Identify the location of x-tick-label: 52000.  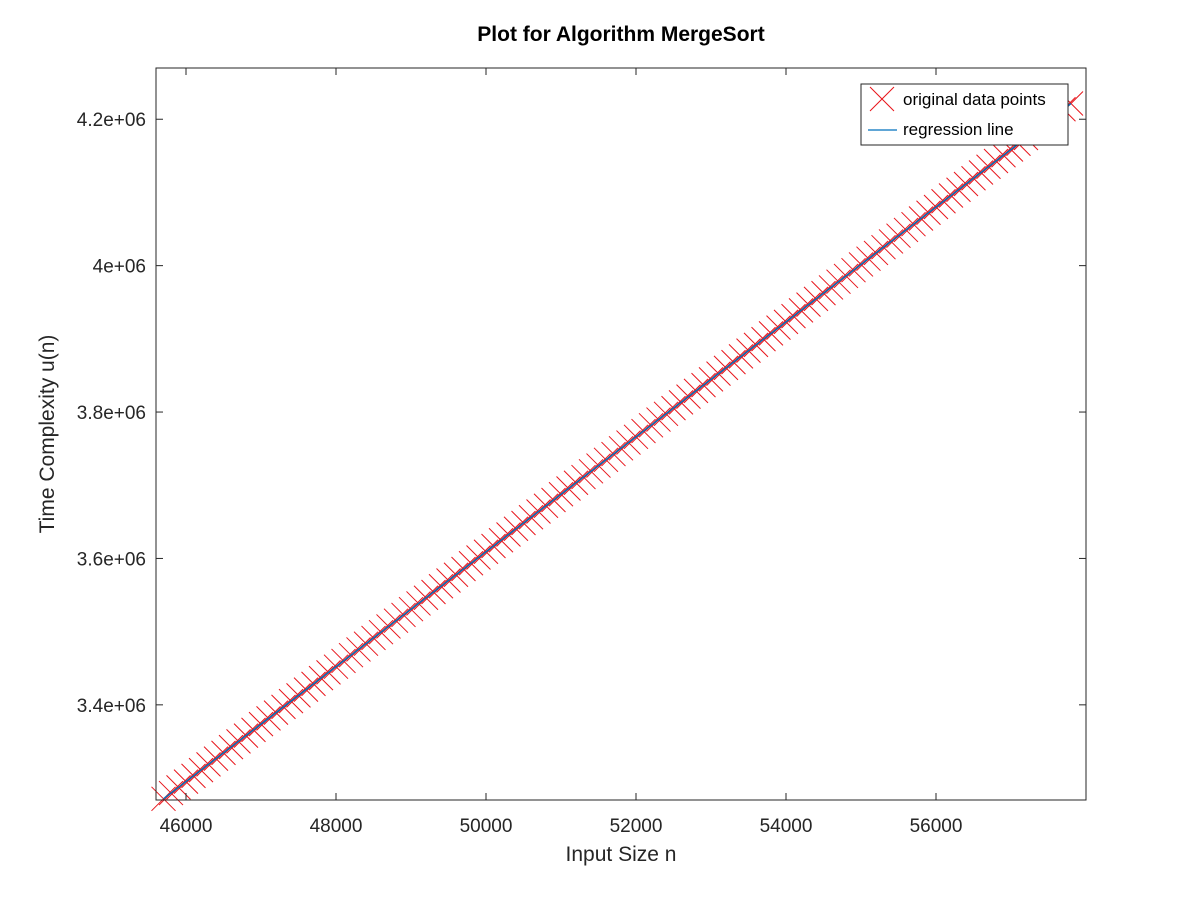
(636, 826).